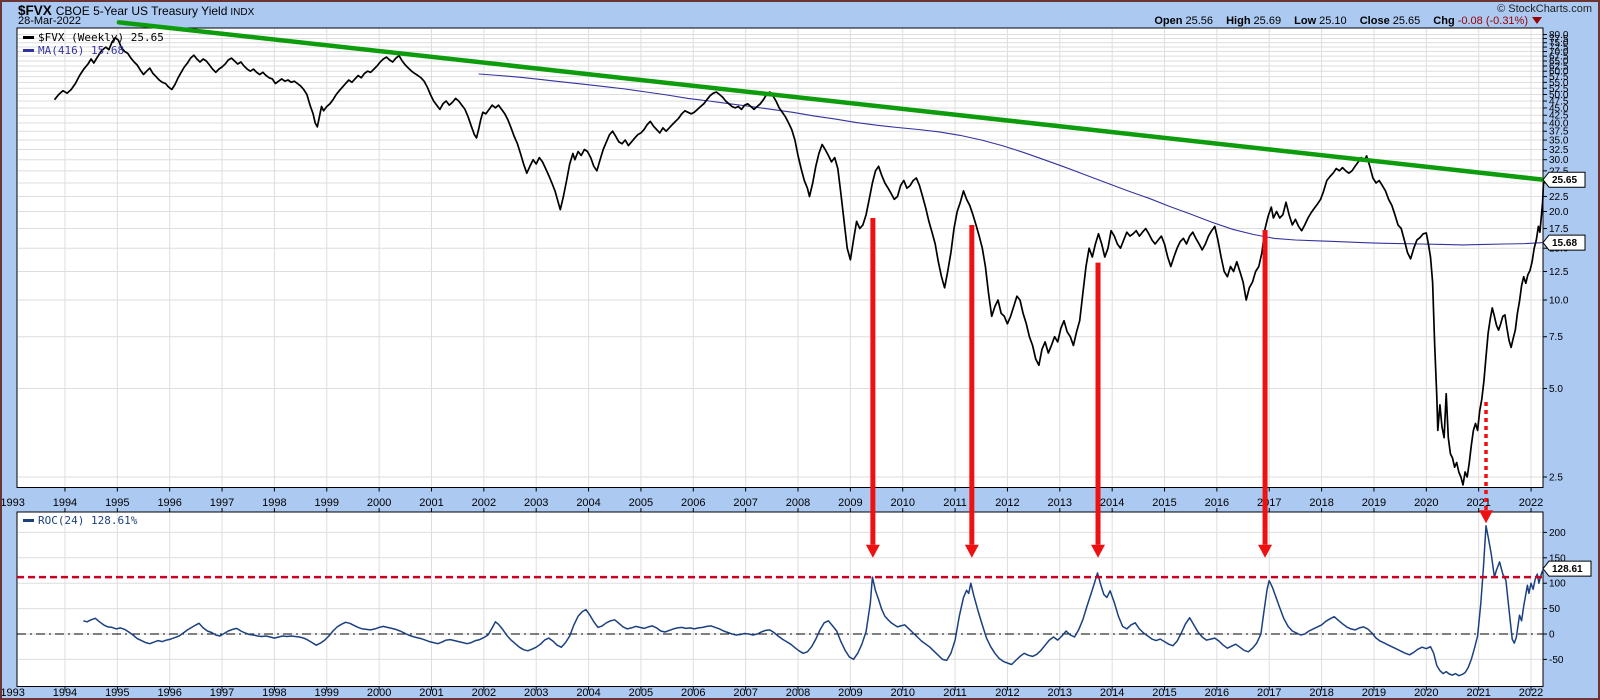 Image resolution: width=1600 pixels, height=700 pixels. I want to click on price-axis-label: 72.5, so click(1559, 48).